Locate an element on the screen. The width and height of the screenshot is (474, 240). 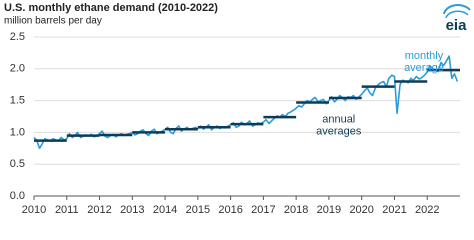
x-tick-label: 2013 is located at coordinates (132, 210).